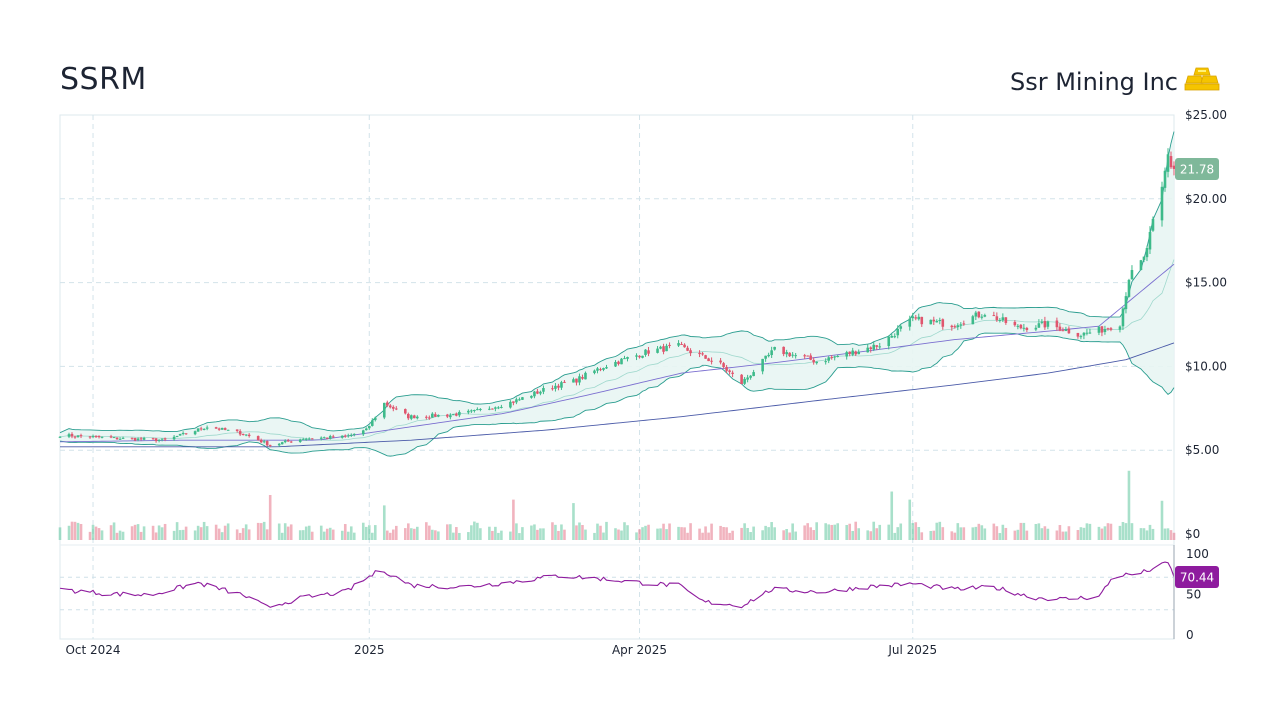  Describe the element at coordinates (1202, 79) in the screenshot. I see `gold-bars-icon` at that location.